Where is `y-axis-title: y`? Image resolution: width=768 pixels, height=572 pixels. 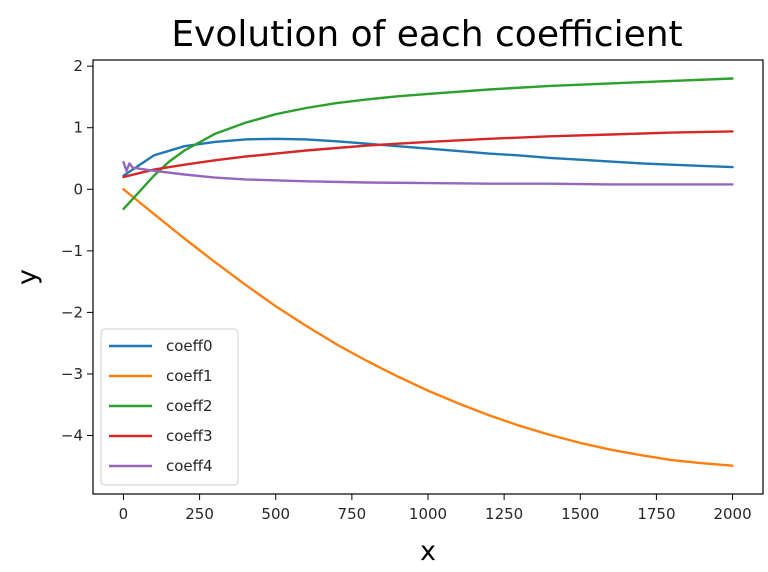
y-axis-title: y is located at coordinates (27, 277).